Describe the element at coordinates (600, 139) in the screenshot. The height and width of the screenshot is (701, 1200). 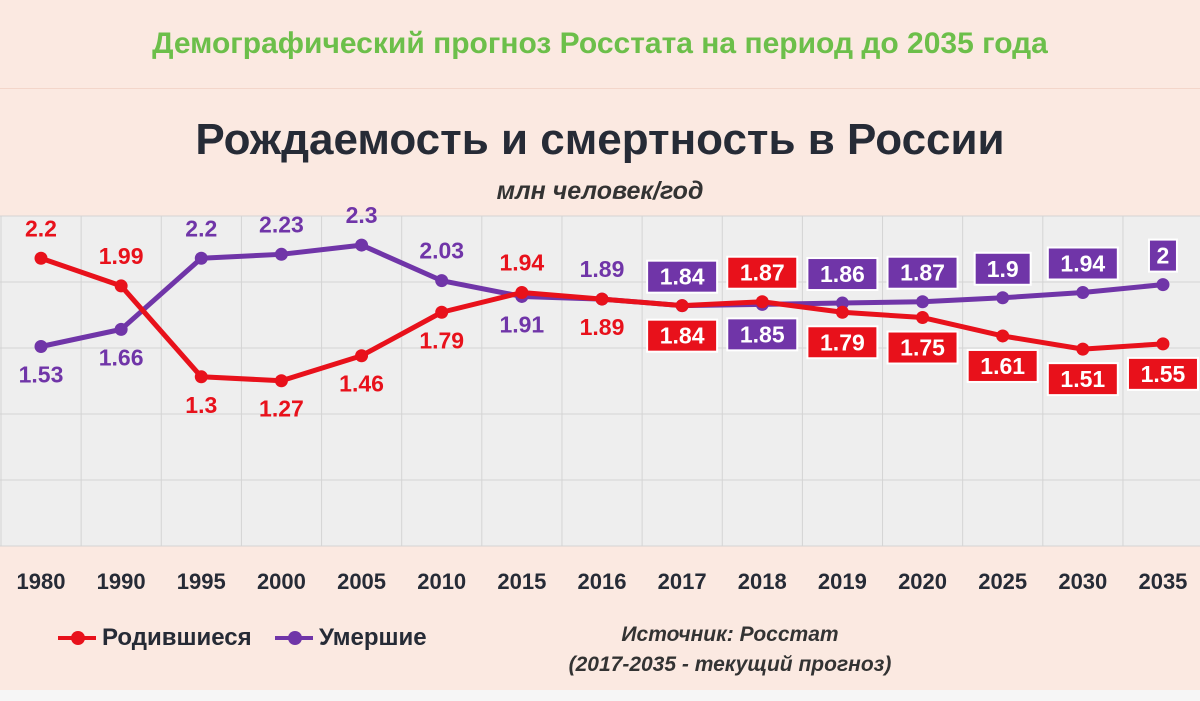
I see `chart-title: Рождаемость и смертность в России` at that location.